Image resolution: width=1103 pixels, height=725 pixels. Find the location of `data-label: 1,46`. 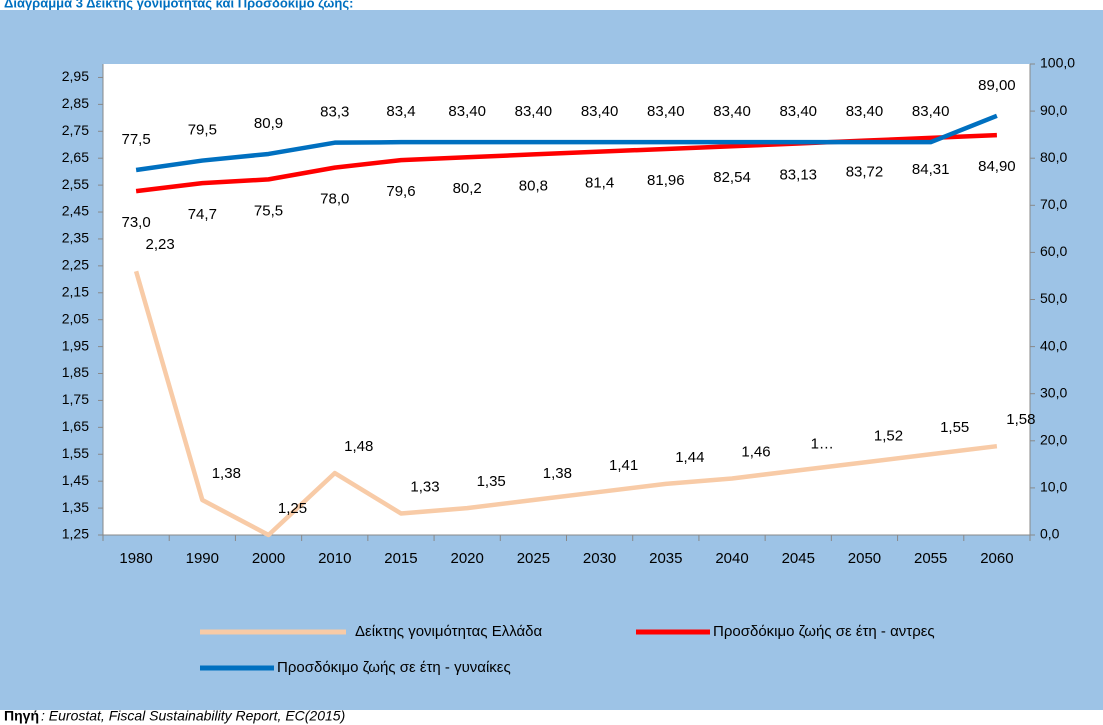

data-label: 1,46 is located at coordinates (755, 451).